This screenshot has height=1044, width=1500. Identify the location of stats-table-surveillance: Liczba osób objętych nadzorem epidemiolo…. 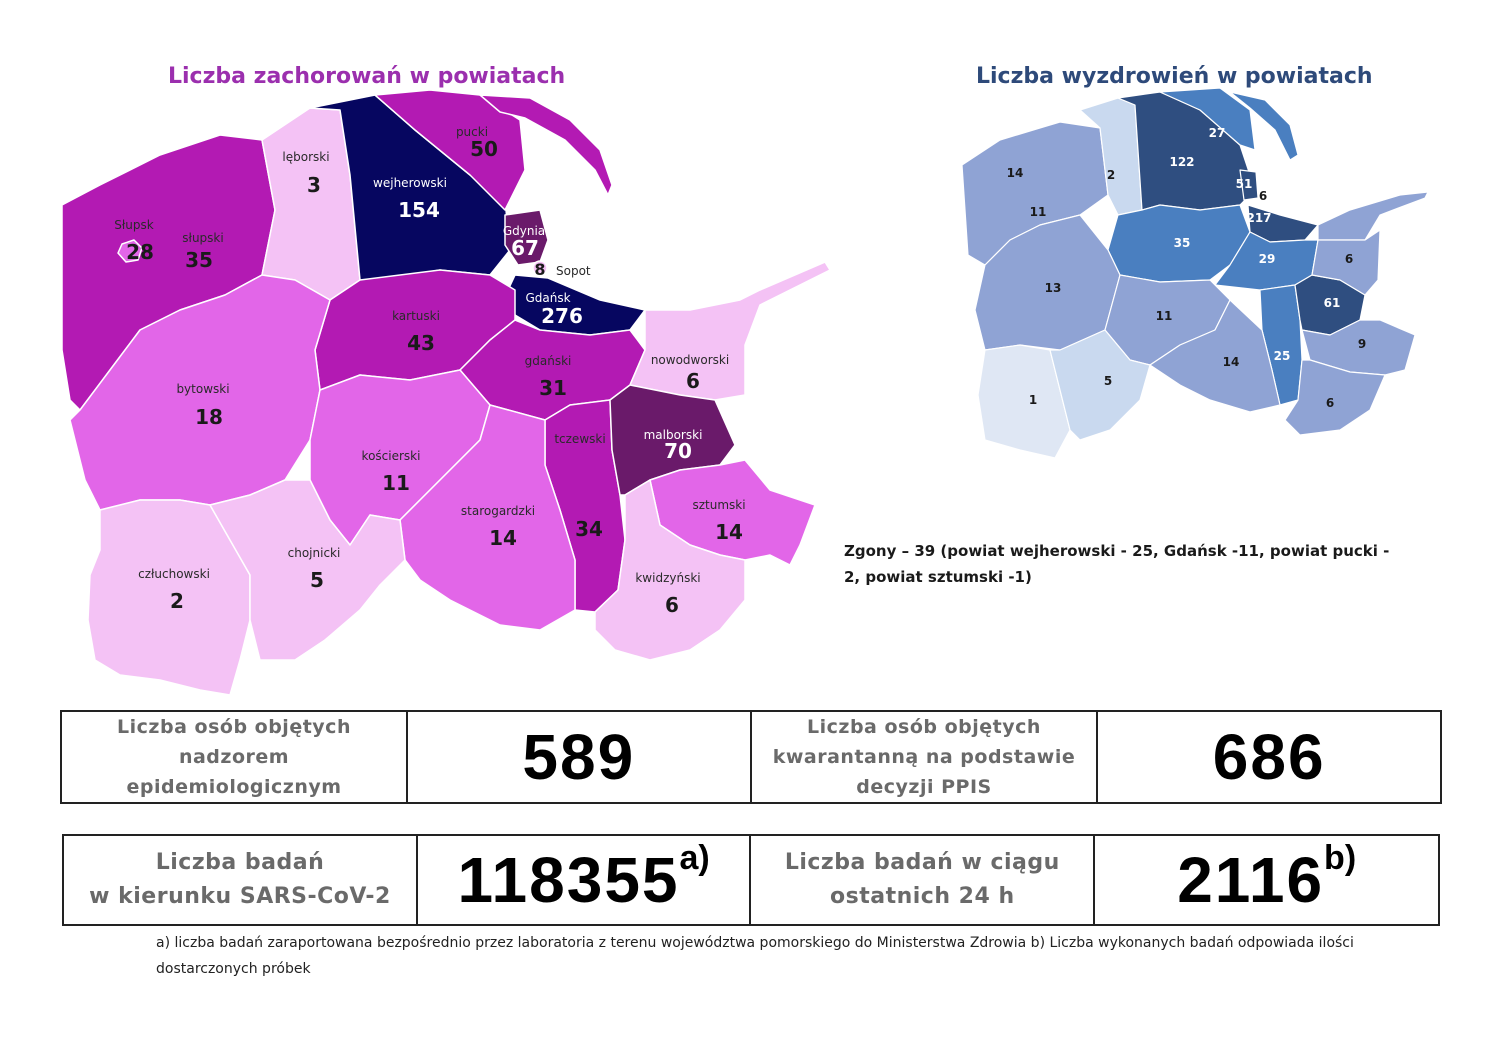
(750, 757).